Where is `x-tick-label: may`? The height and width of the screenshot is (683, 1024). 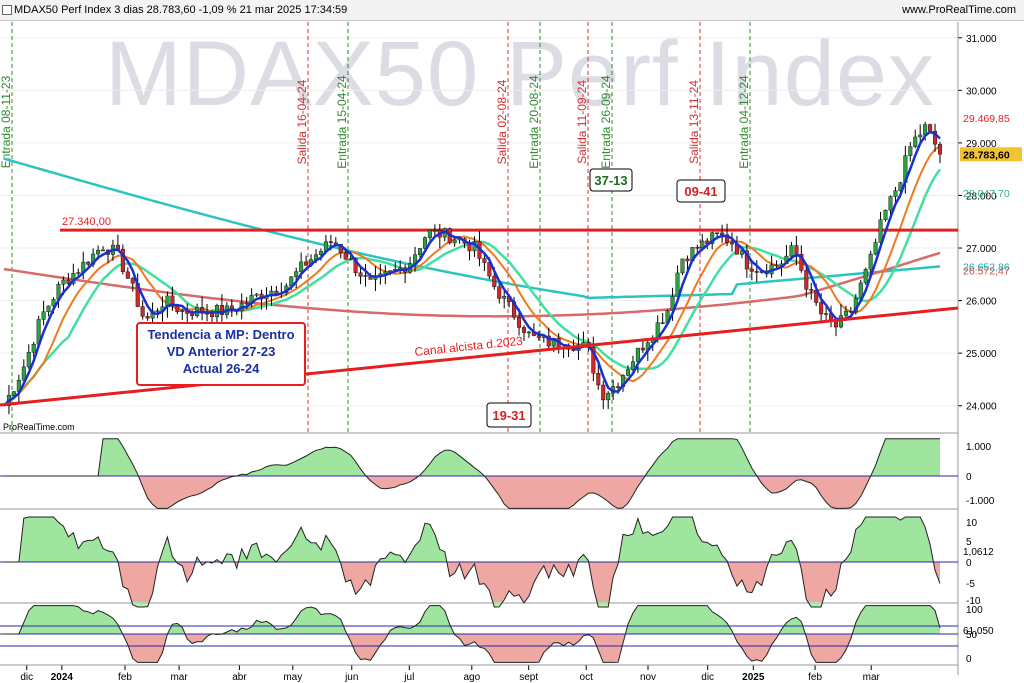 x-tick-label: may is located at coordinates (292, 677).